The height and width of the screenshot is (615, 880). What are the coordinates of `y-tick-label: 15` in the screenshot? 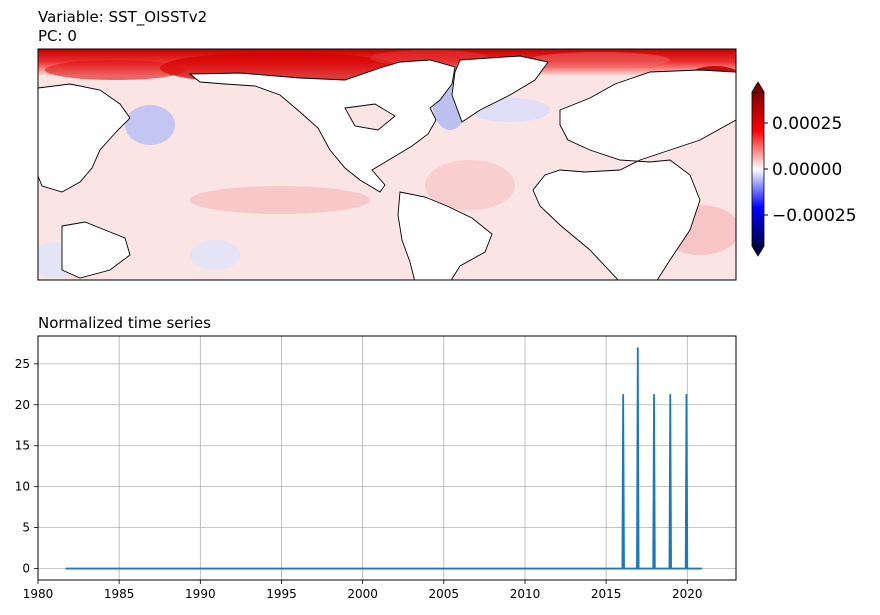 It's located at (22, 446).